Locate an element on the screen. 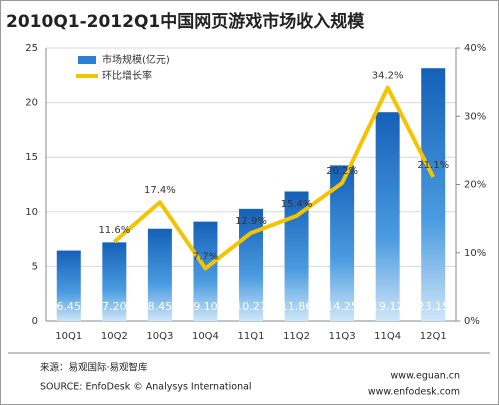 This screenshot has height=405, width=499. line-label: 15.4% is located at coordinates (297, 204).